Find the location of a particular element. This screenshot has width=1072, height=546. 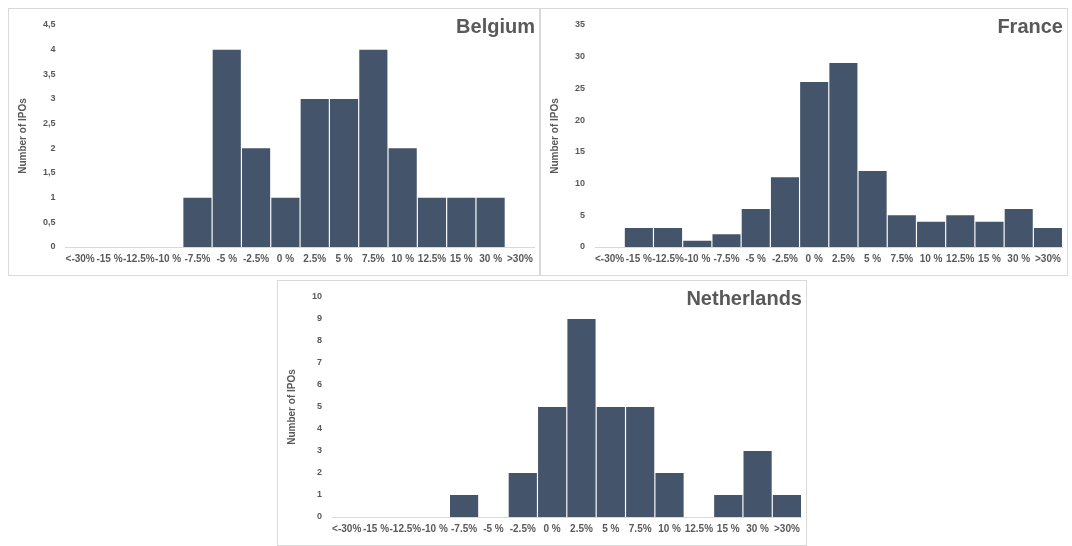

y-tick-label: 15 is located at coordinates (580, 151).